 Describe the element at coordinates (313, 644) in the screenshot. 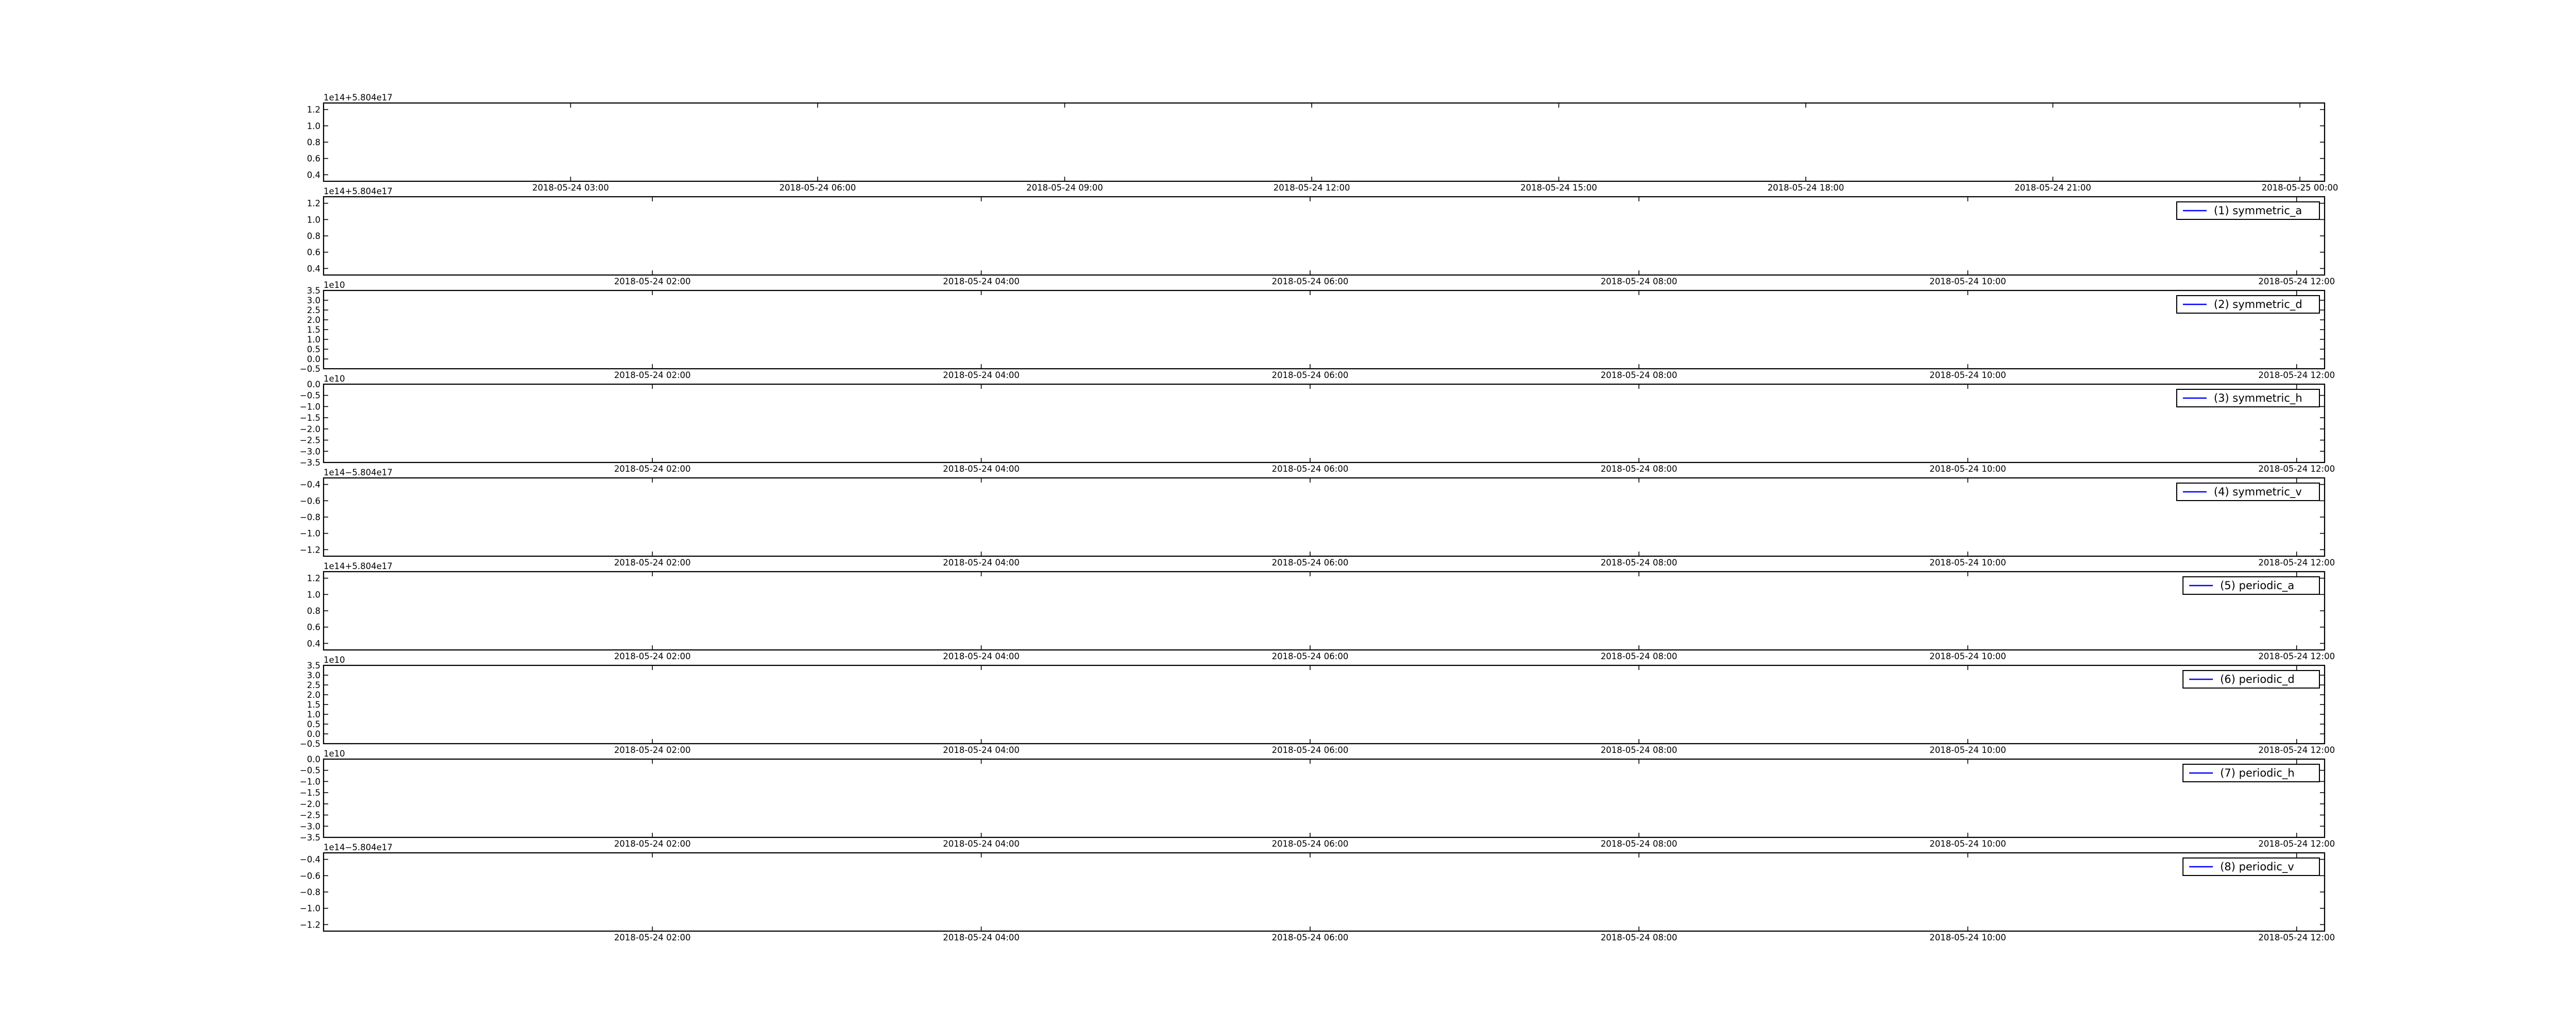

I see `y-tick-label: 0.4` at that location.